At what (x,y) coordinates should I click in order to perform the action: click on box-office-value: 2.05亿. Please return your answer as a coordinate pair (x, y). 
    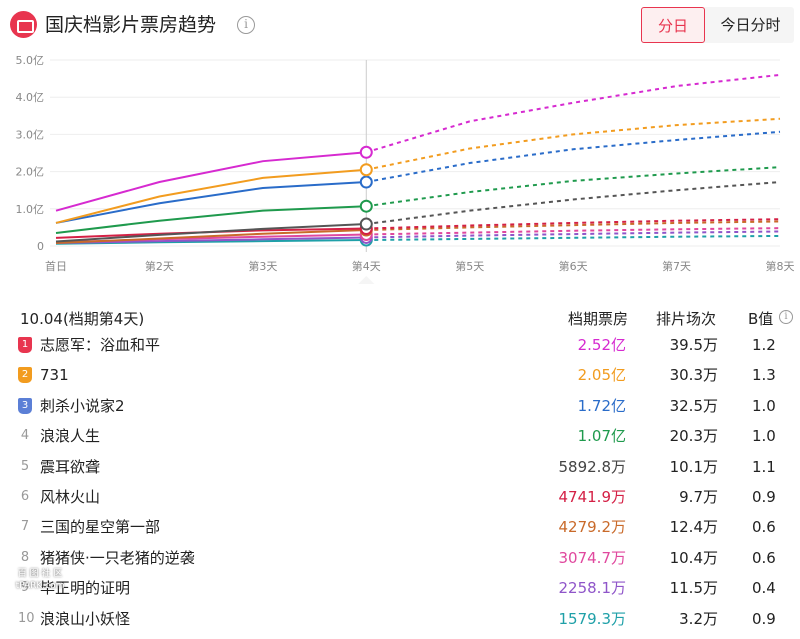
    Looking at the image, I should click on (601, 375).